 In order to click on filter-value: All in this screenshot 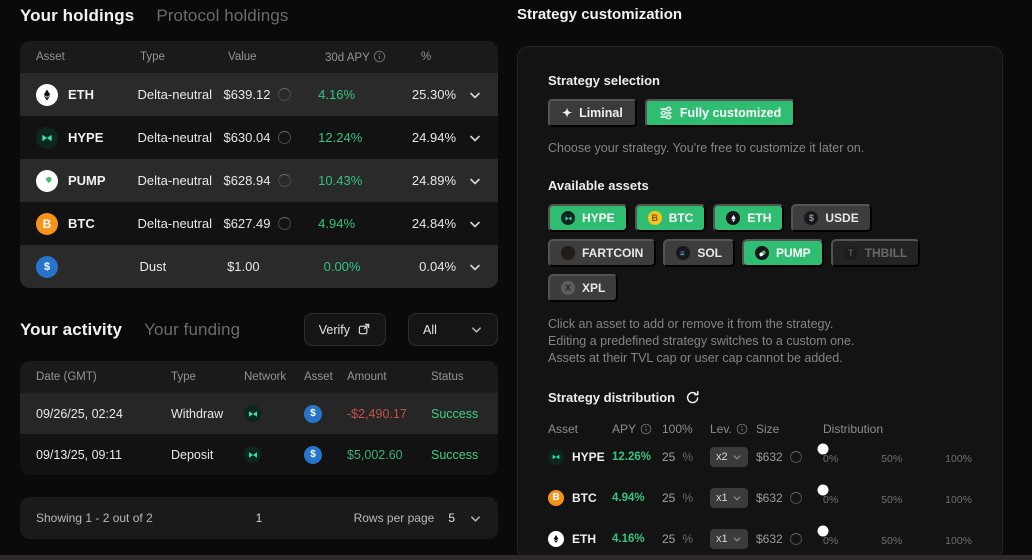, I will do `click(430, 329)`.